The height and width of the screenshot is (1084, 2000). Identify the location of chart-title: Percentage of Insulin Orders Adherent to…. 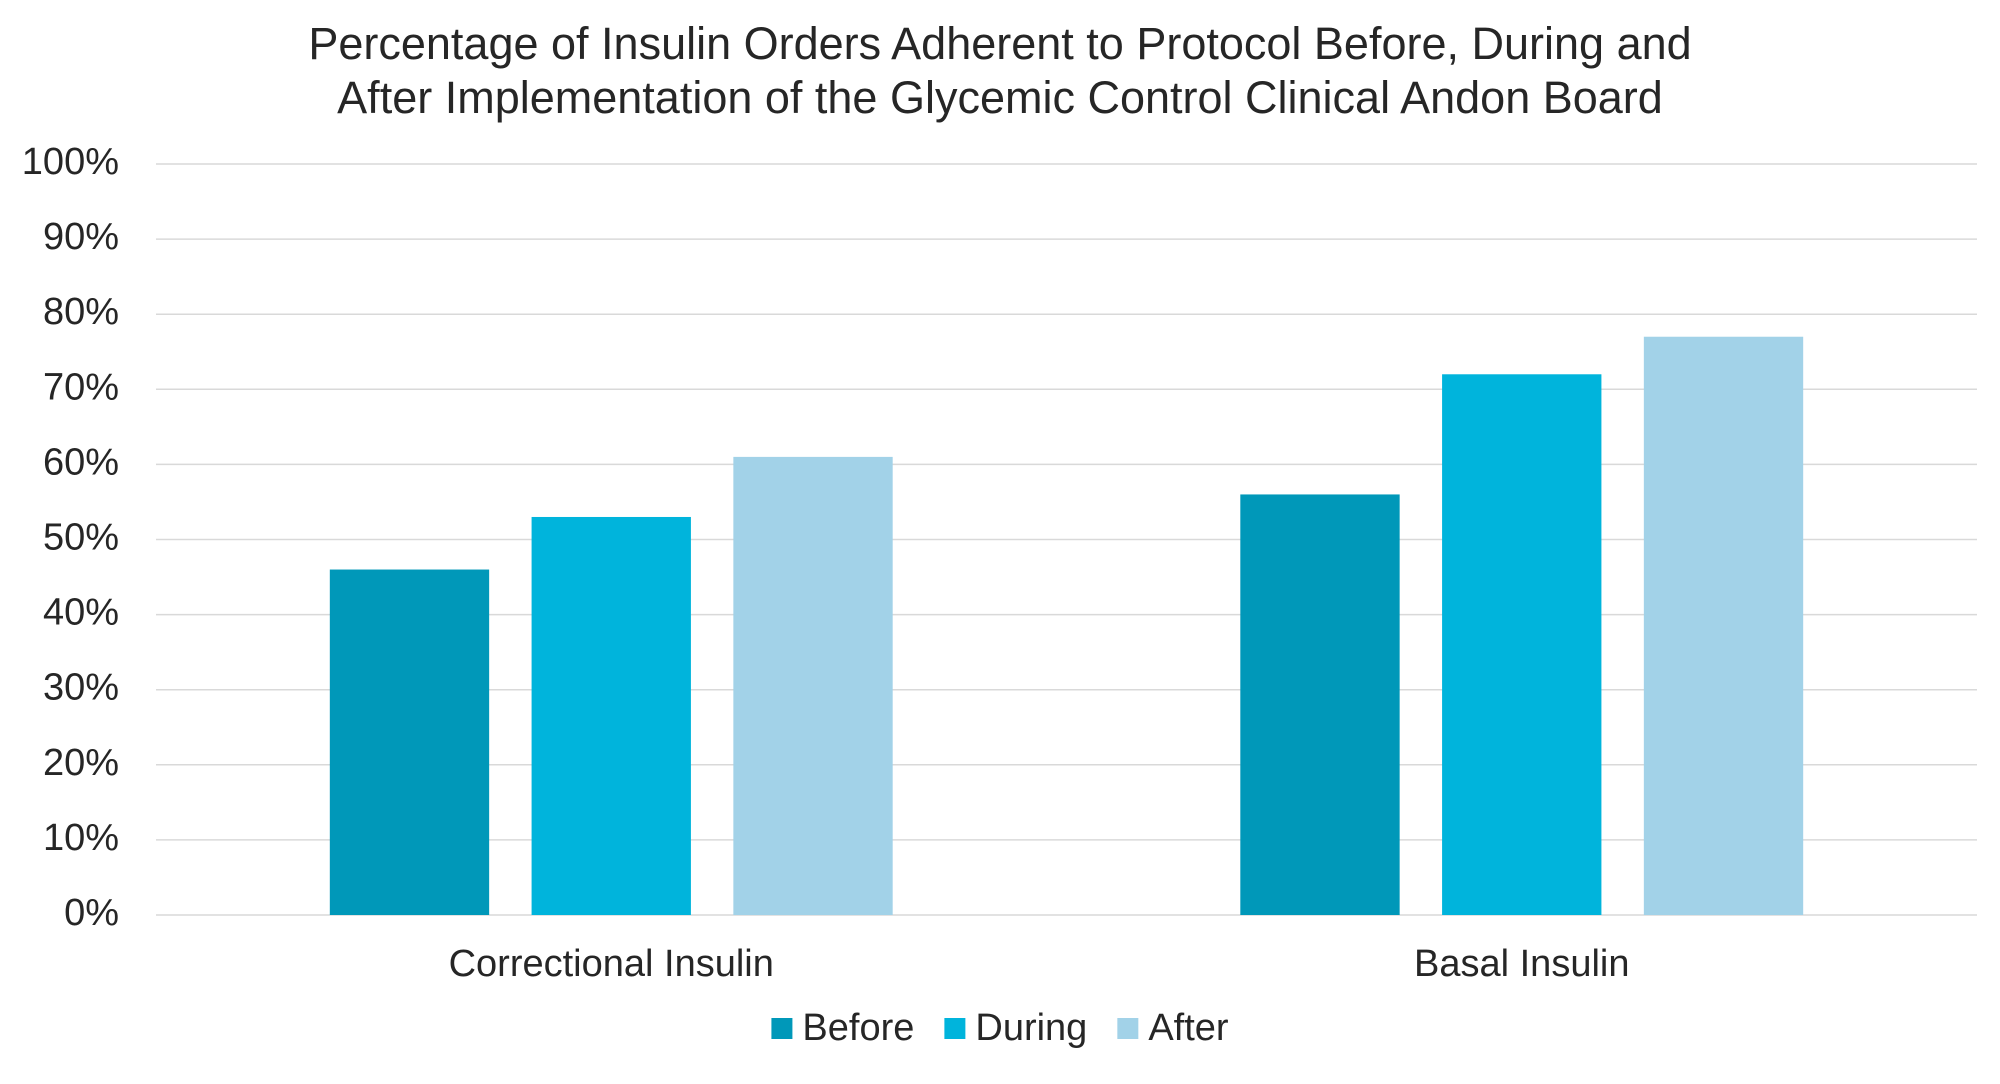
(999, 43).